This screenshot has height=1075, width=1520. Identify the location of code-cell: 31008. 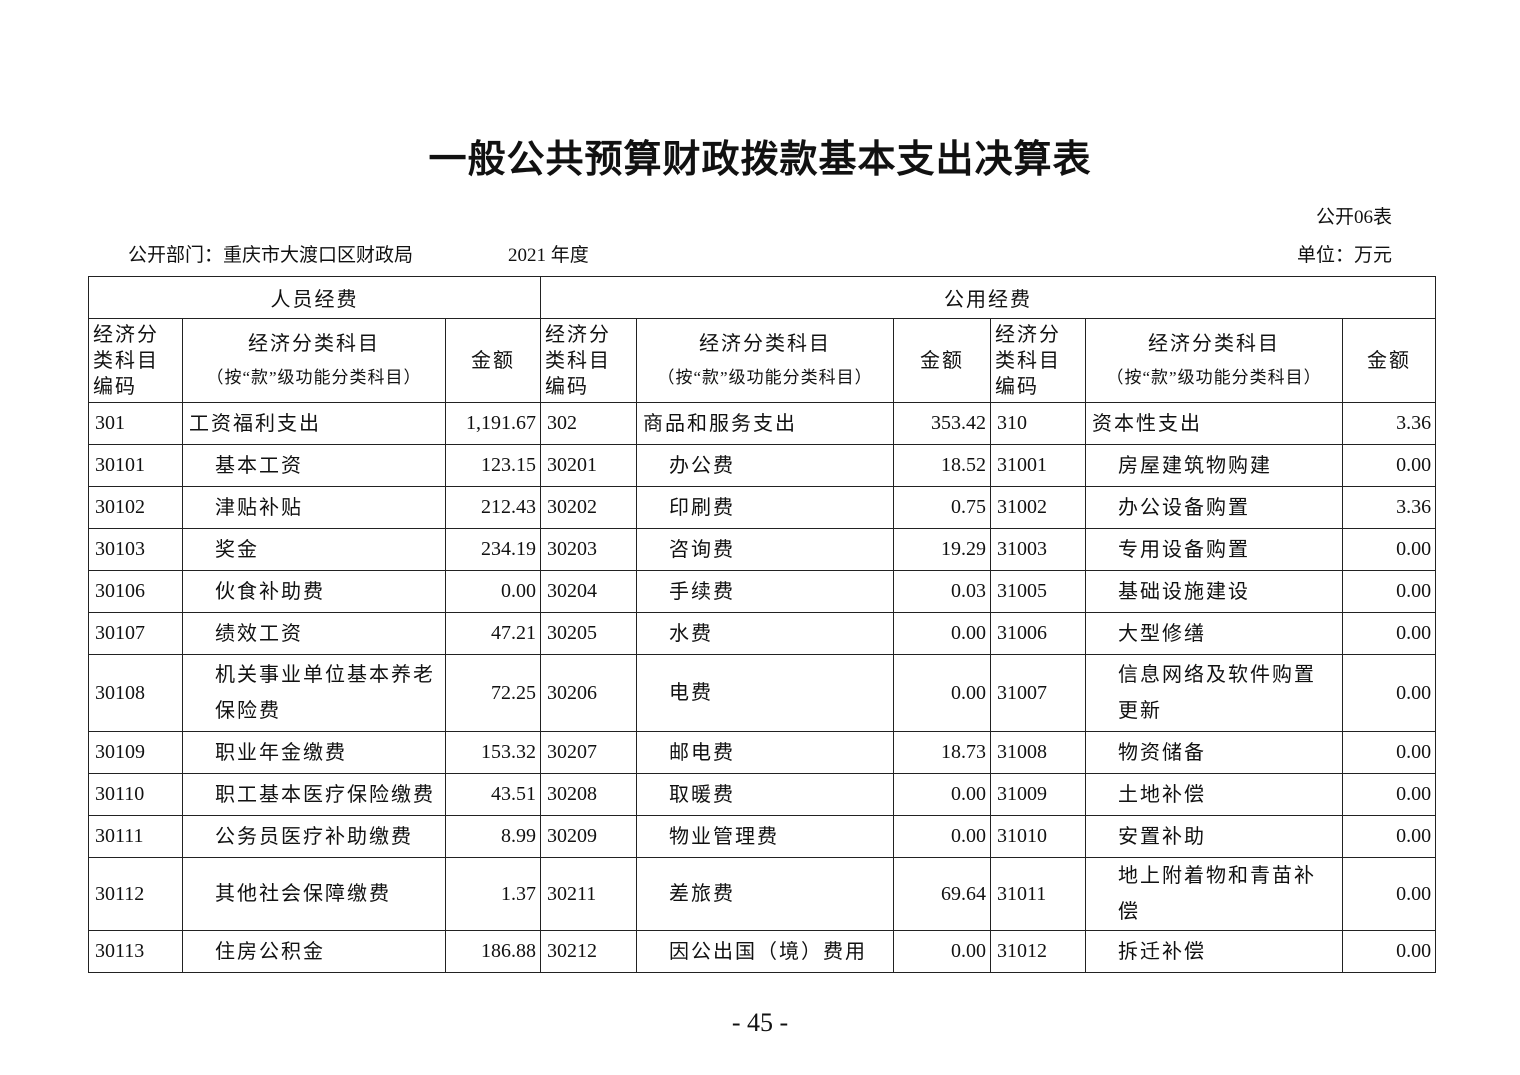
(1038, 752).